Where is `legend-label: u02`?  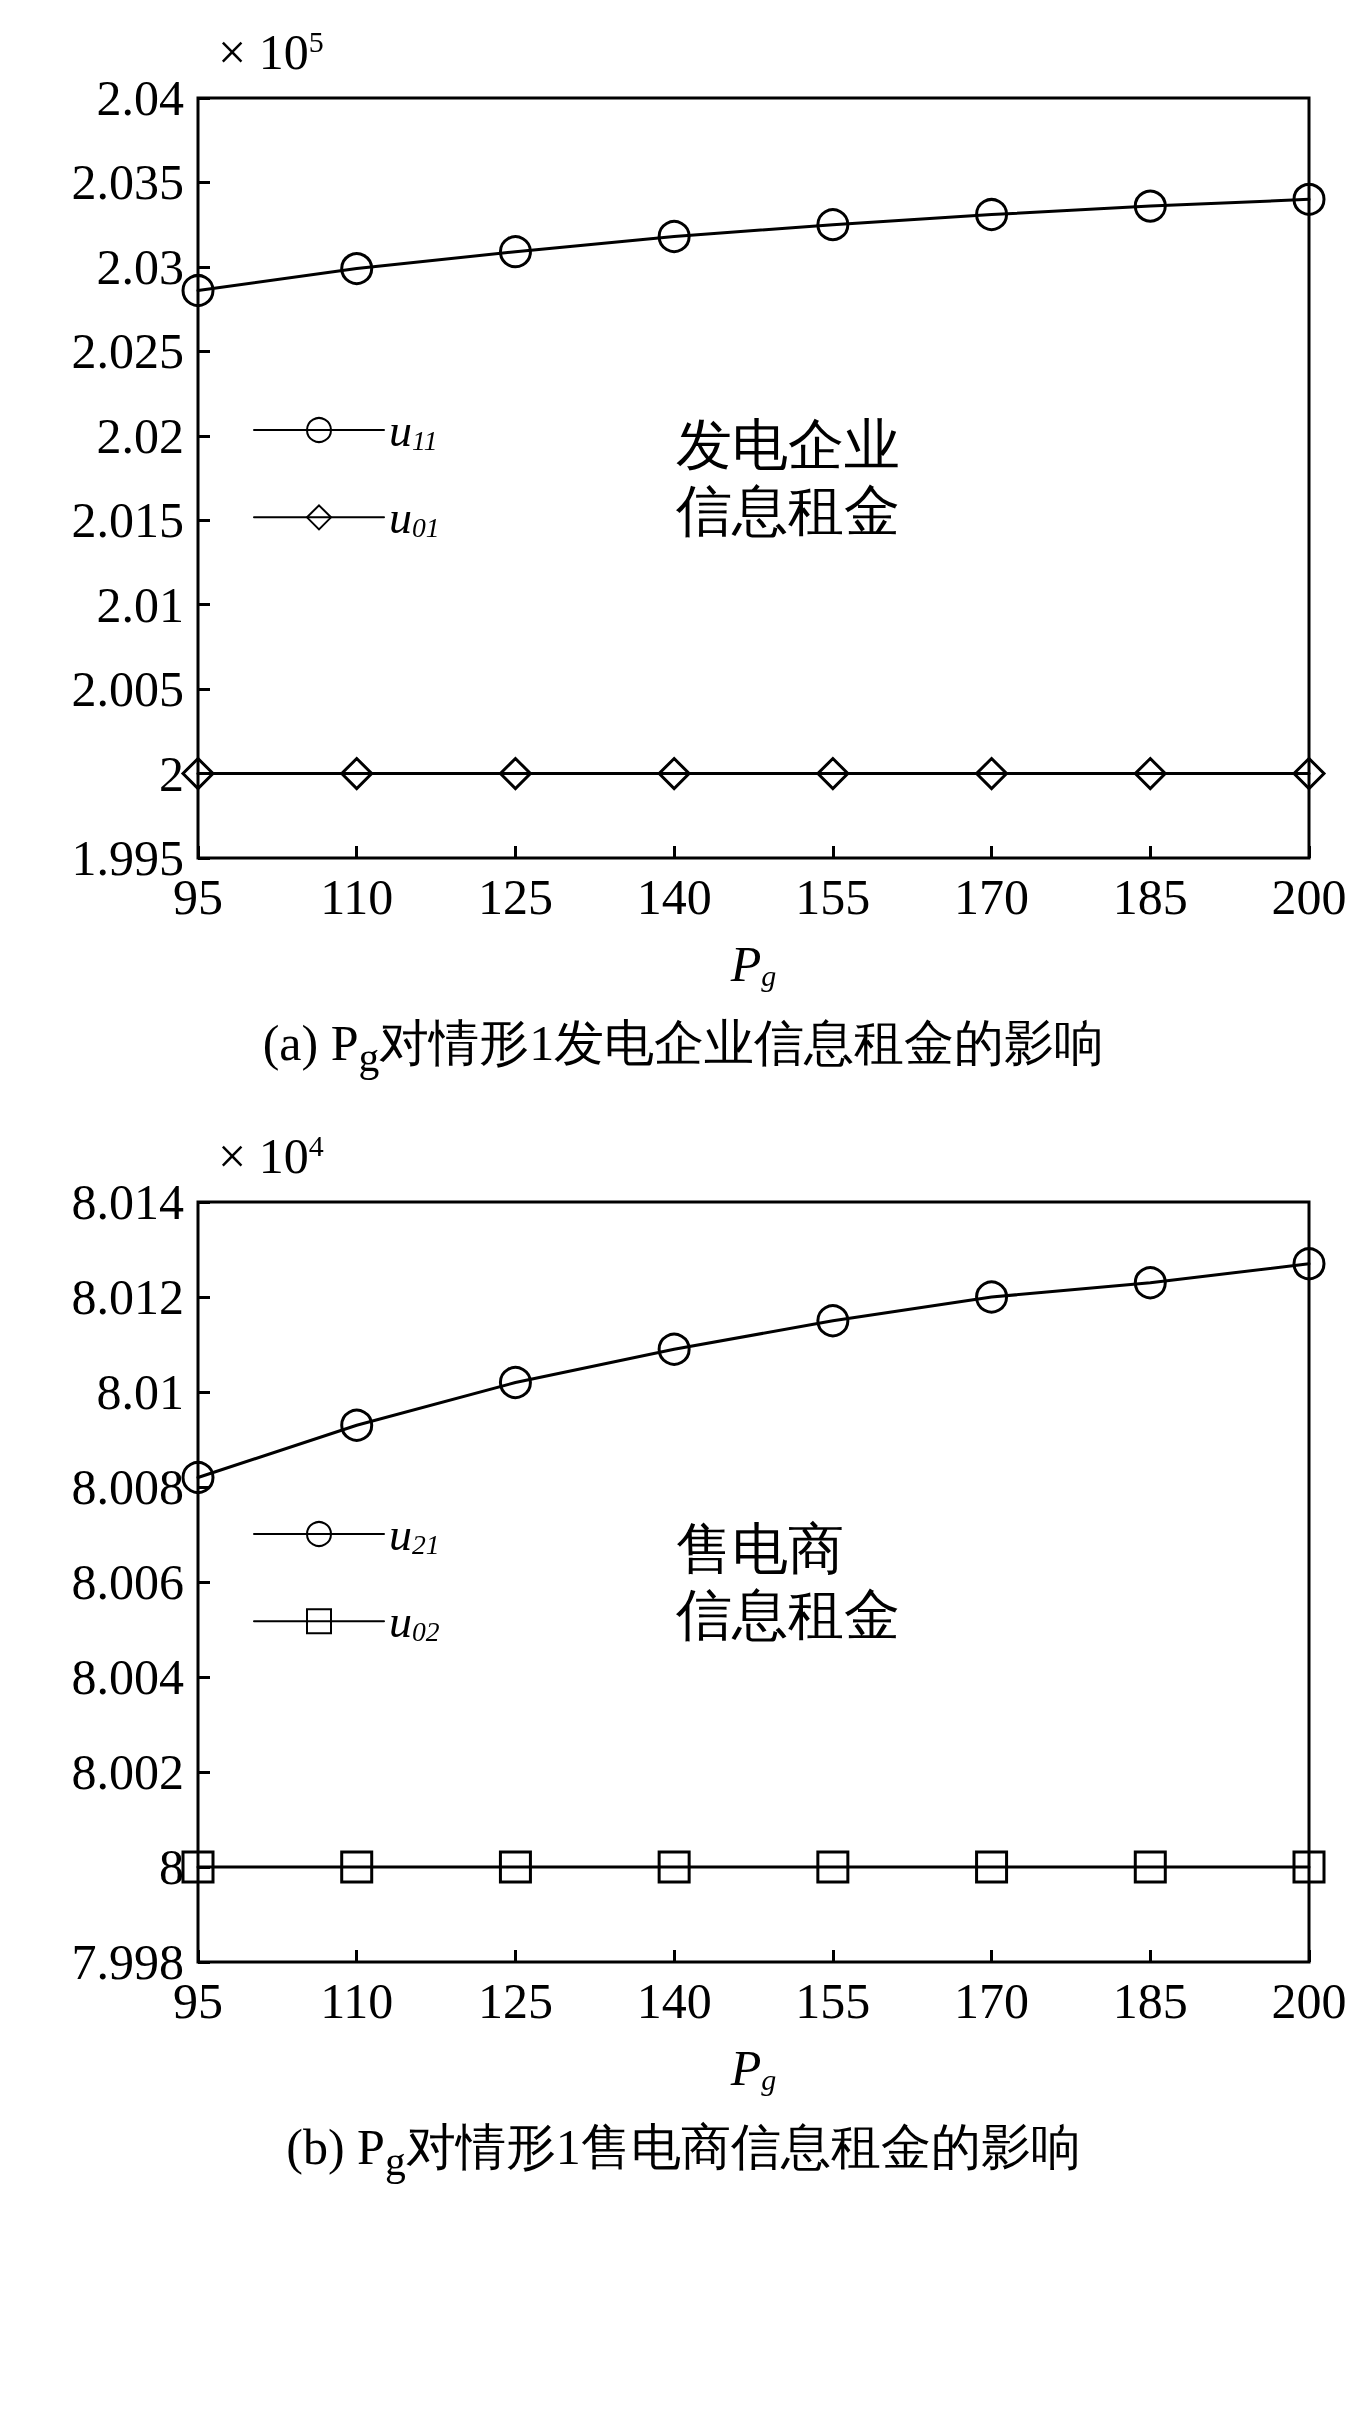 legend-label: u02 is located at coordinates (414, 1621).